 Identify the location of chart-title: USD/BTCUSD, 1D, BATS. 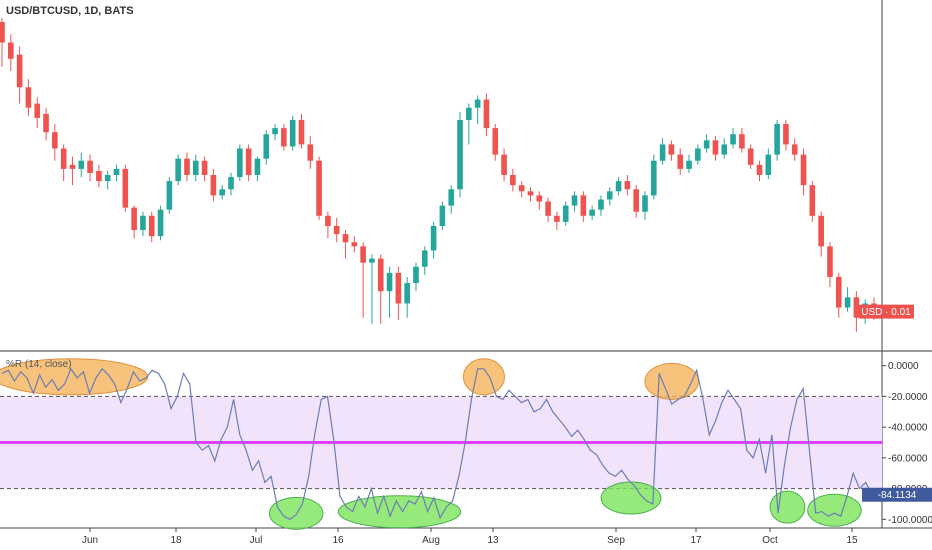
(70, 11).